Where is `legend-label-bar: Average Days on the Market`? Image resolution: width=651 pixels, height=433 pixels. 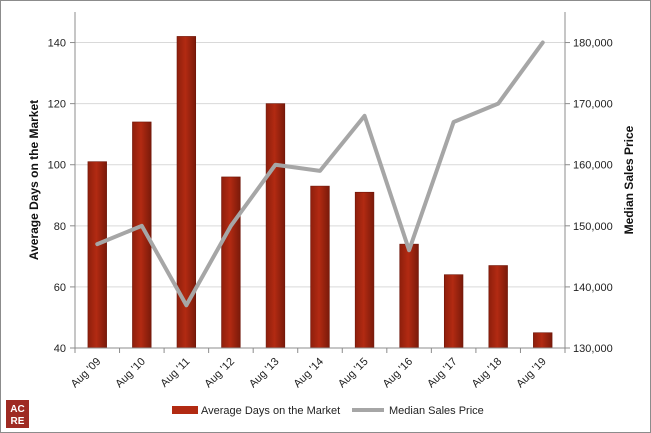 legend-label-bar: Average Days on the Market is located at coordinates (270, 411).